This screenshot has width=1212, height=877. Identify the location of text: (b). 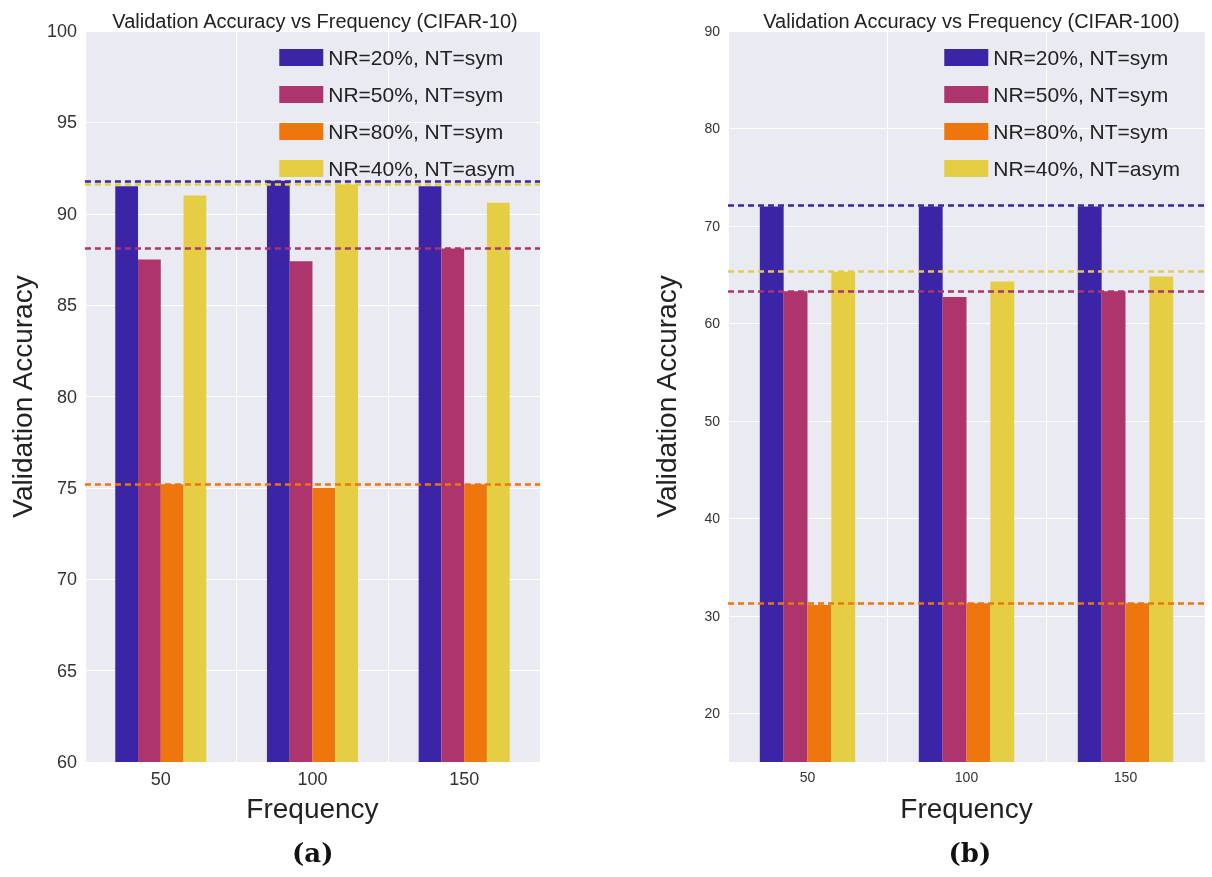
(970, 853).